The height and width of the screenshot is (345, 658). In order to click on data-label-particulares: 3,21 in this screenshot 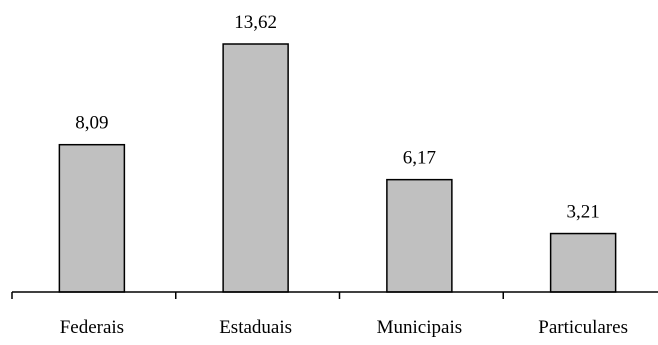, I will do `click(583, 212)`.